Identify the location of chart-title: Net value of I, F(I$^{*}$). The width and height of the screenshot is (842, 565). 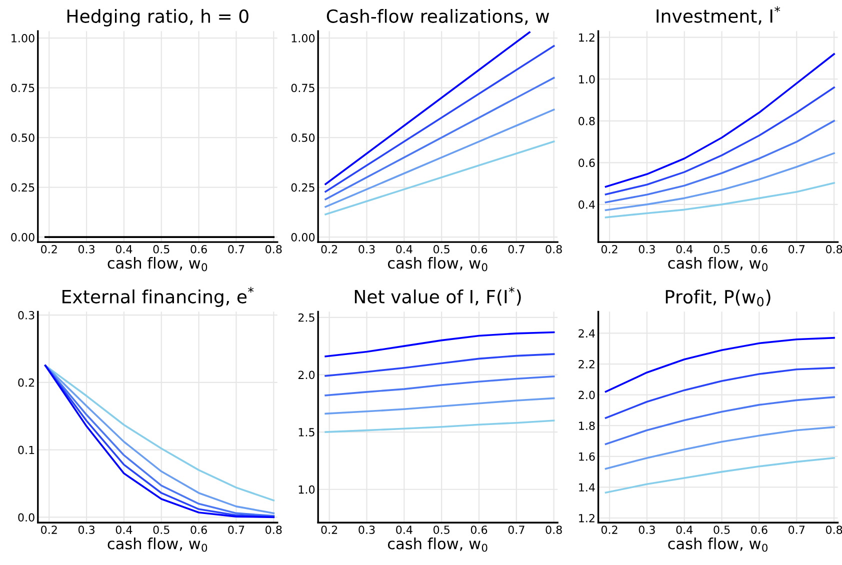
(437, 296).